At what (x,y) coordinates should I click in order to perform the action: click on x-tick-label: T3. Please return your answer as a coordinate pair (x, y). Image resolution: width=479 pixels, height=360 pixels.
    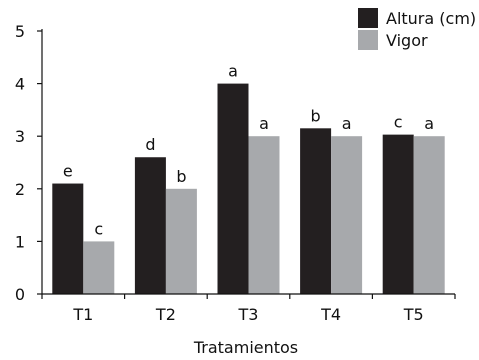
    Looking at the image, I should click on (248, 314).